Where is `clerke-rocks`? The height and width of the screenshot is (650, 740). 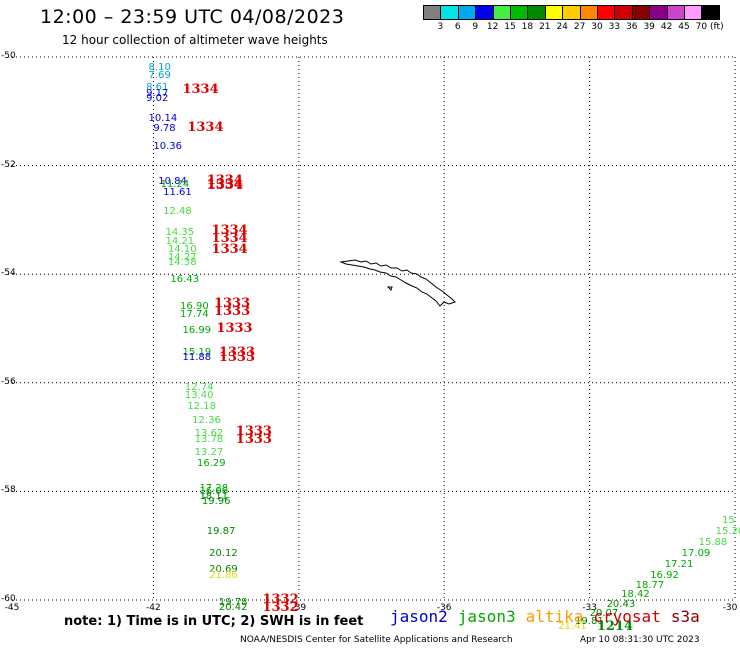 clerke-rocks is located at coordinates (389, 288).